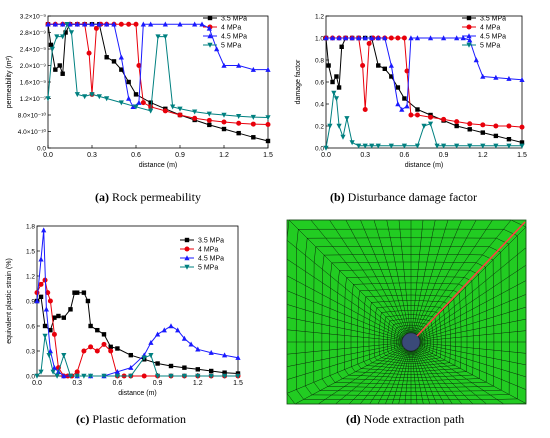  What do you see at coordinates (211, 241) in the screenshot?
I see `legend-entry: 3.5 MPa` at bounding box center [211, 241].